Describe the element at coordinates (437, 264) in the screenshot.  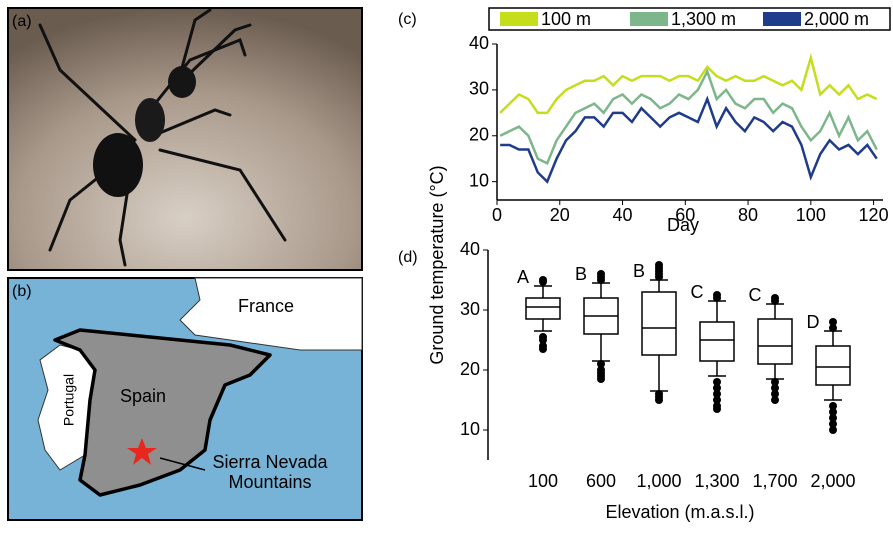
I see `y-axis-label: Ground temperature (°C)` at that location.